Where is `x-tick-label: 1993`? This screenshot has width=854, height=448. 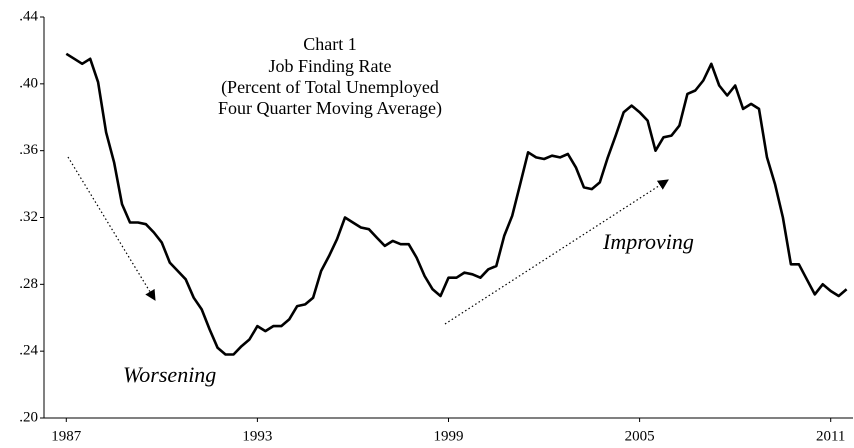 x-tick-label: 1993 is located at coordinates (257, 436).